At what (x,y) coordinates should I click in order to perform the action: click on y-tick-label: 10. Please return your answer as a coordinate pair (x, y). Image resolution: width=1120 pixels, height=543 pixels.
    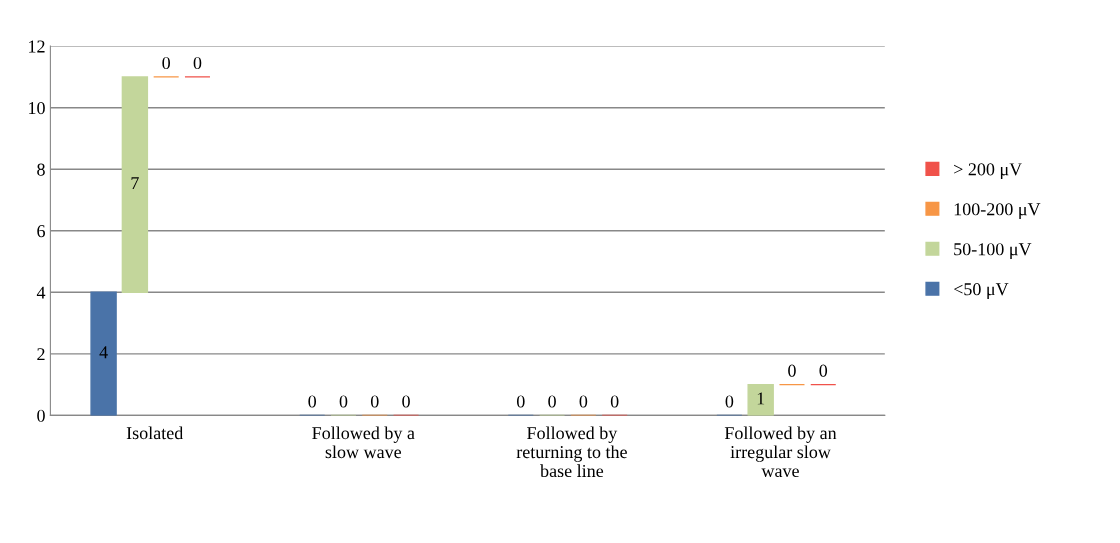
    Looking at the image, I should click on (37, 108).